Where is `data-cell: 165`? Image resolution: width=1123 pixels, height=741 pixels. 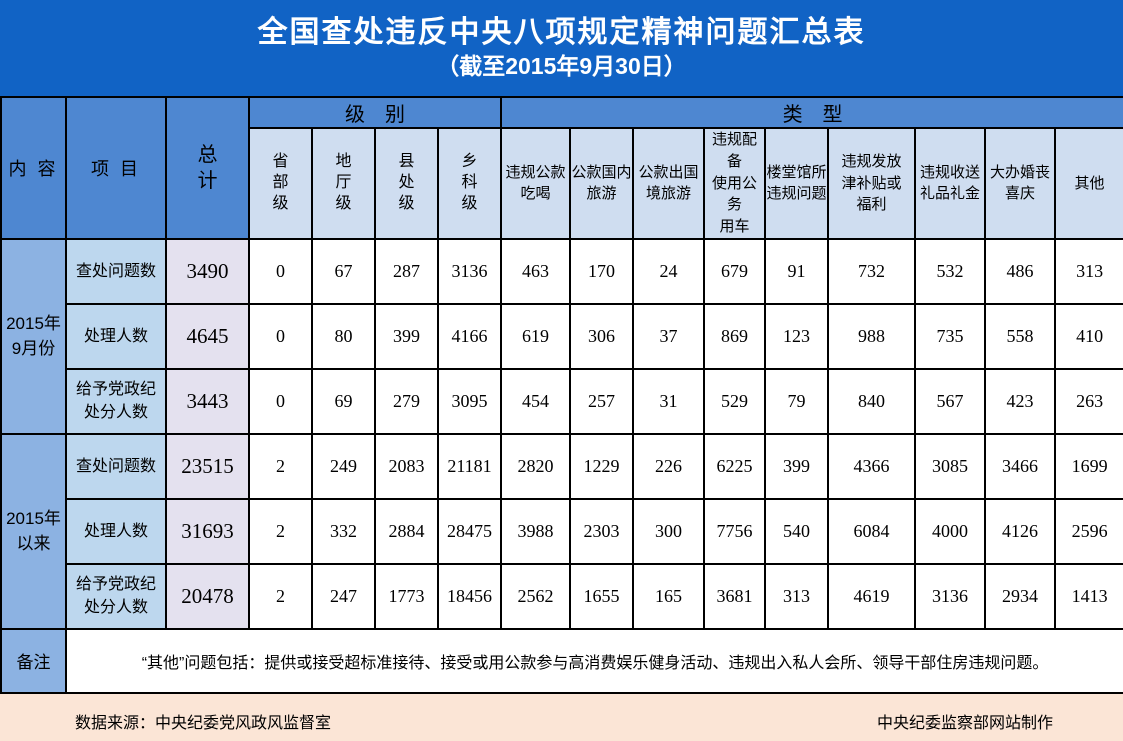
data-cell: 165 is located at coordinates (668, 596).